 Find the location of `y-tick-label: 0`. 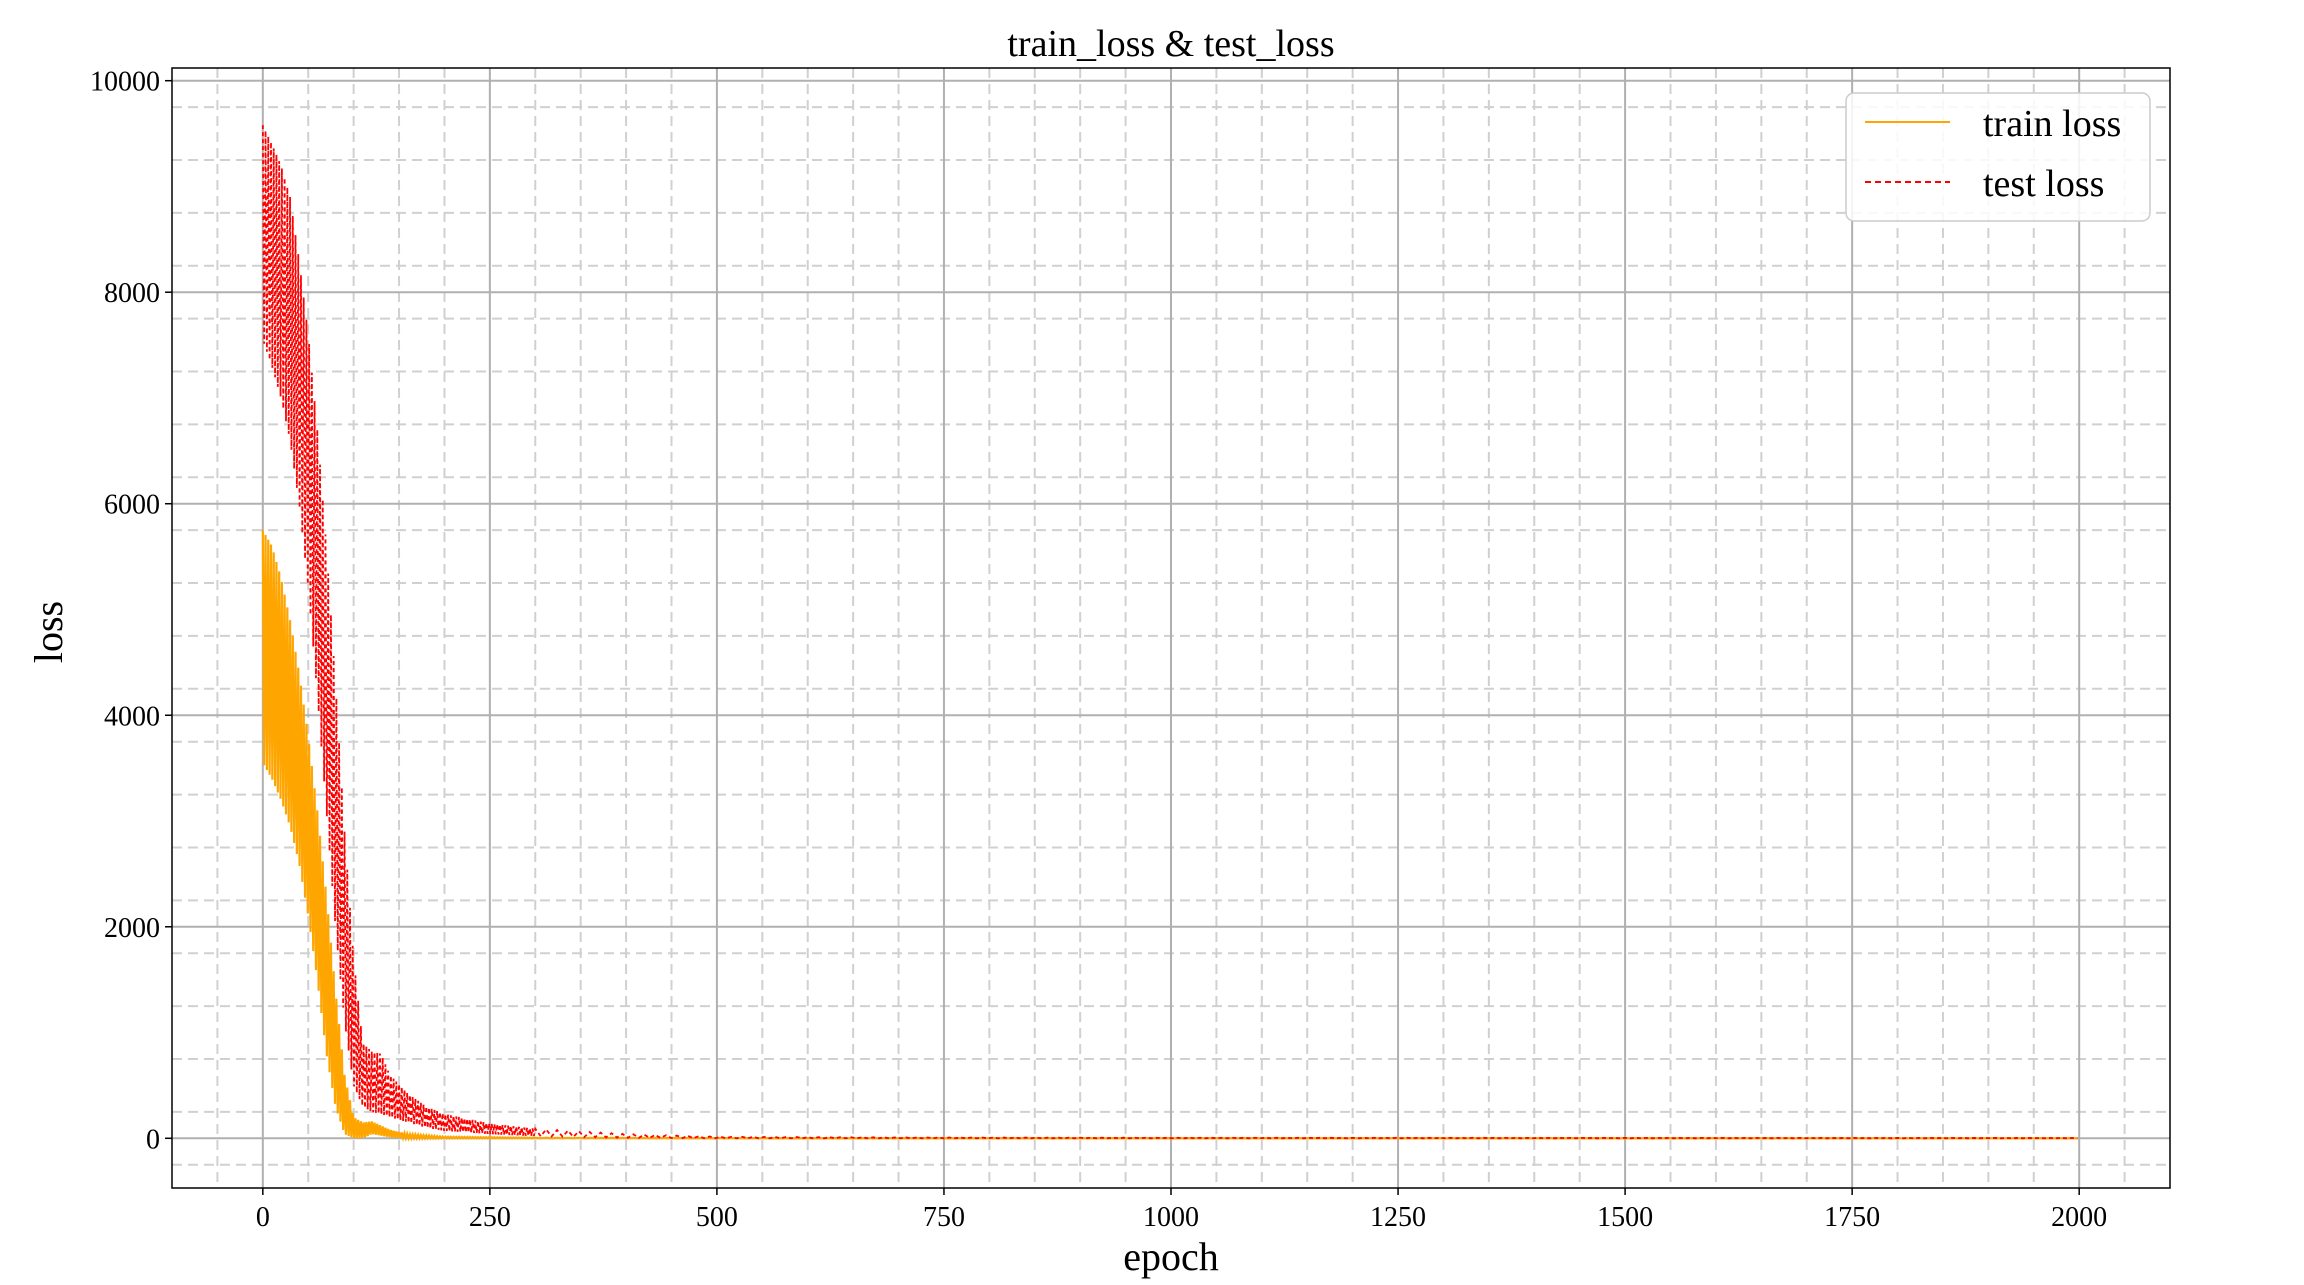

y-tick-label: 0 is located at coordinates (153, 1139).